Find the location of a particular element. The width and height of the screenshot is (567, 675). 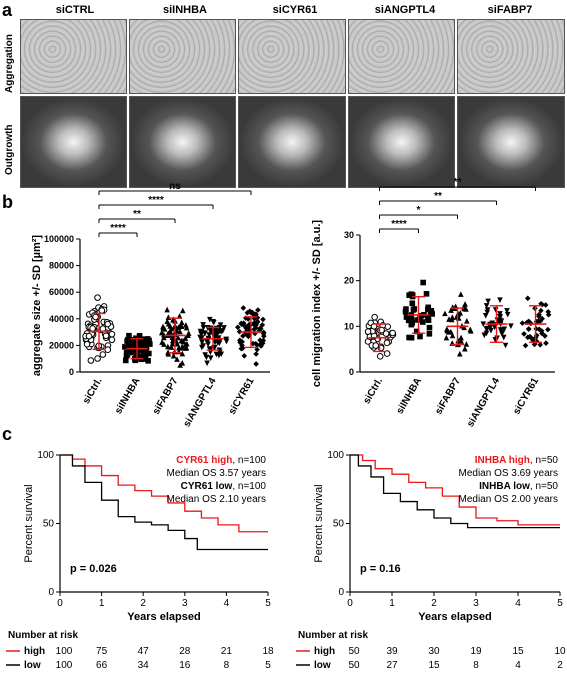

risk-value: 8 is located at coordinates (227, 665).